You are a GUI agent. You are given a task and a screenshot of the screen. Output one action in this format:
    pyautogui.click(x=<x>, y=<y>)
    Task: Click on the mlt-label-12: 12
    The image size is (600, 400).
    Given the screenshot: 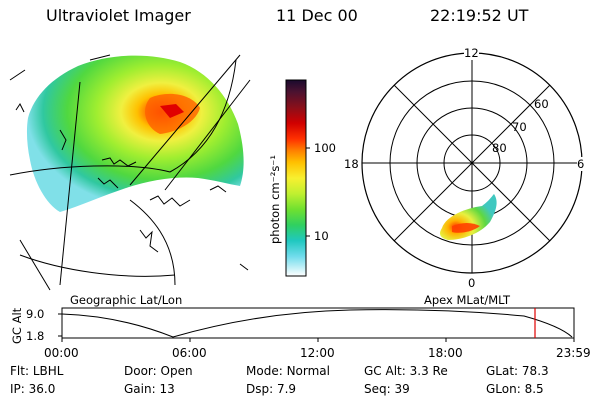 What is the action you would take?
    pyautogui.click(x=471, y=53)
    